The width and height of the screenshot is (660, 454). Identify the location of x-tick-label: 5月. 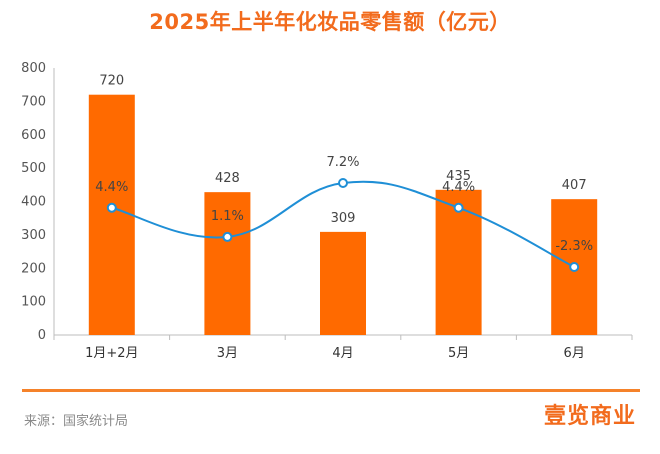
(458, 353).